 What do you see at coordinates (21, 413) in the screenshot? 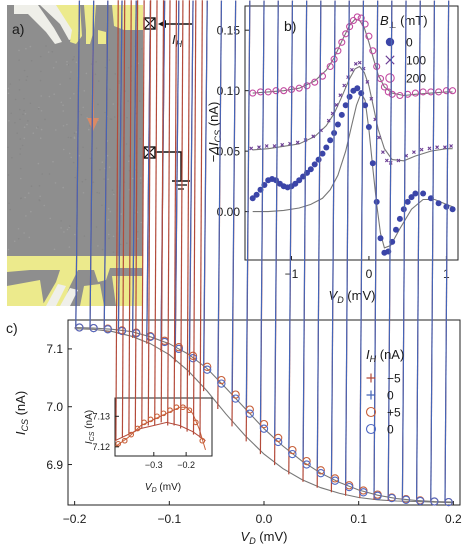
I see `plot-c-ylabel: ICS (nA)` at bounding box center [21, 413].